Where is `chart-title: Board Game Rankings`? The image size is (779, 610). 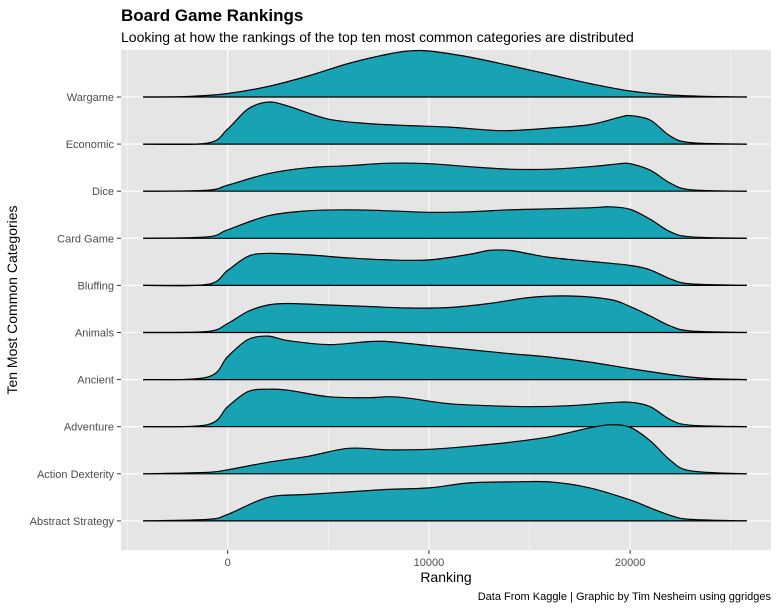 chart-title: Board Game Rankings is located at coordinates (212, 15).